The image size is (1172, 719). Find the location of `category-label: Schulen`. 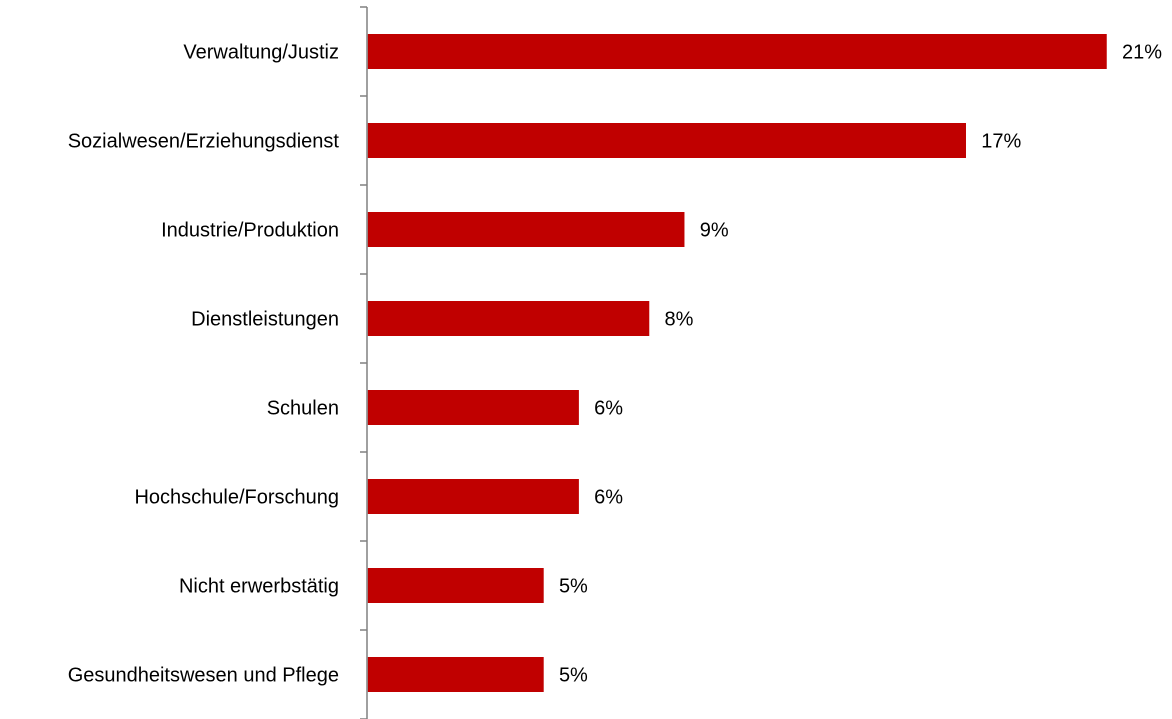

category-label: Schulen is located at coordinates (303, 409).